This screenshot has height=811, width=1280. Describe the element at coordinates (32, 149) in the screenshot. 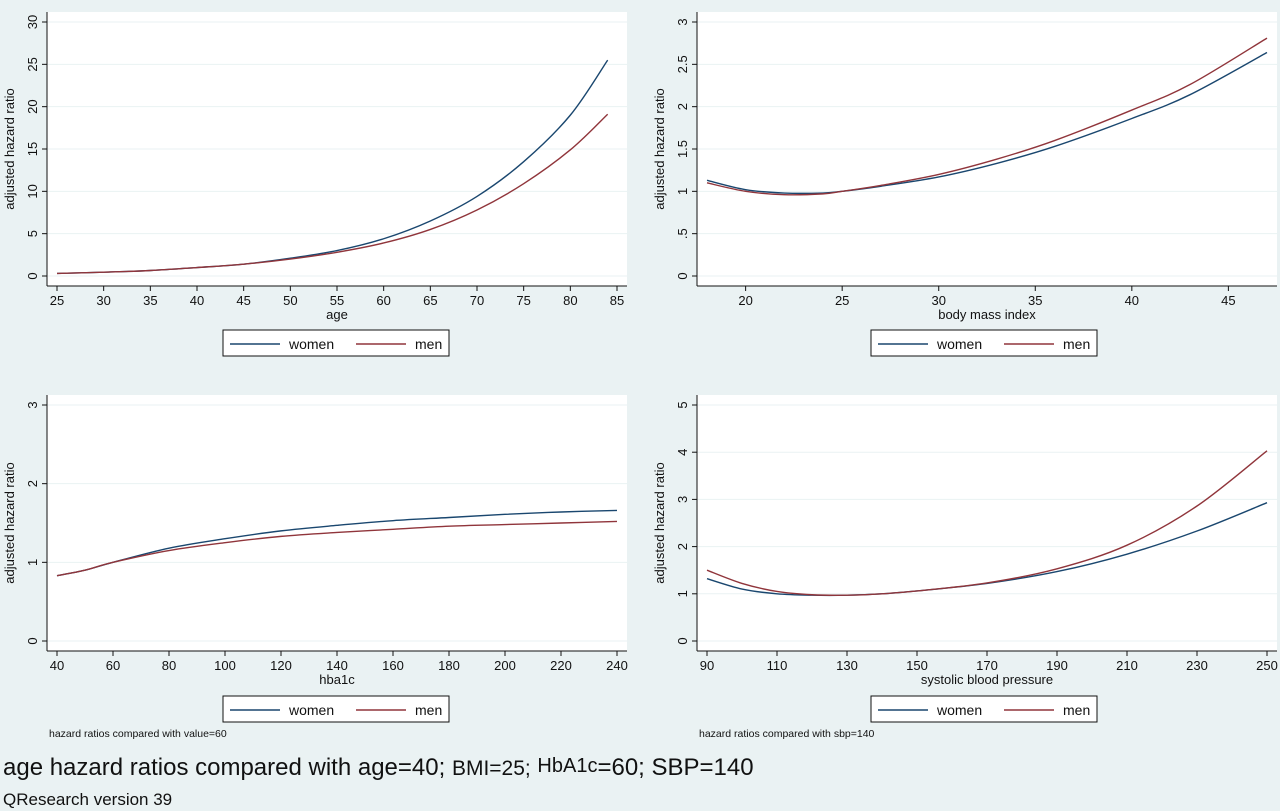

I see `y-tick-label: 15` at that location.